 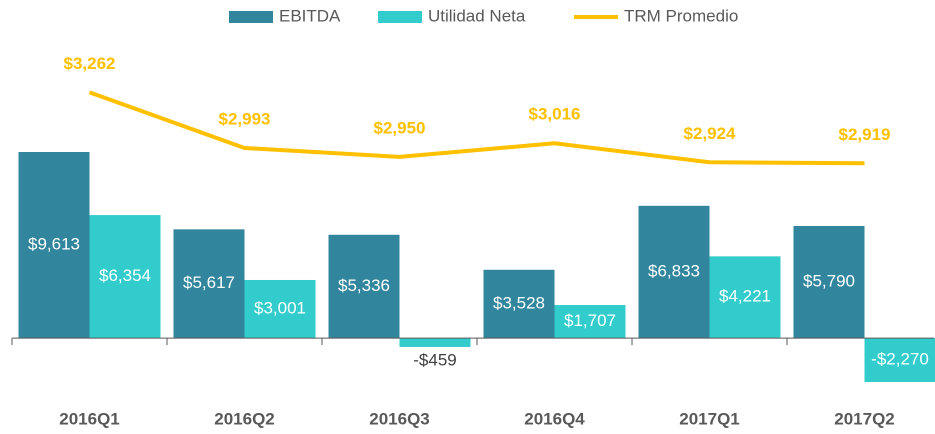 I want to click on value-label: $5,790, so click(x=829, y=281).